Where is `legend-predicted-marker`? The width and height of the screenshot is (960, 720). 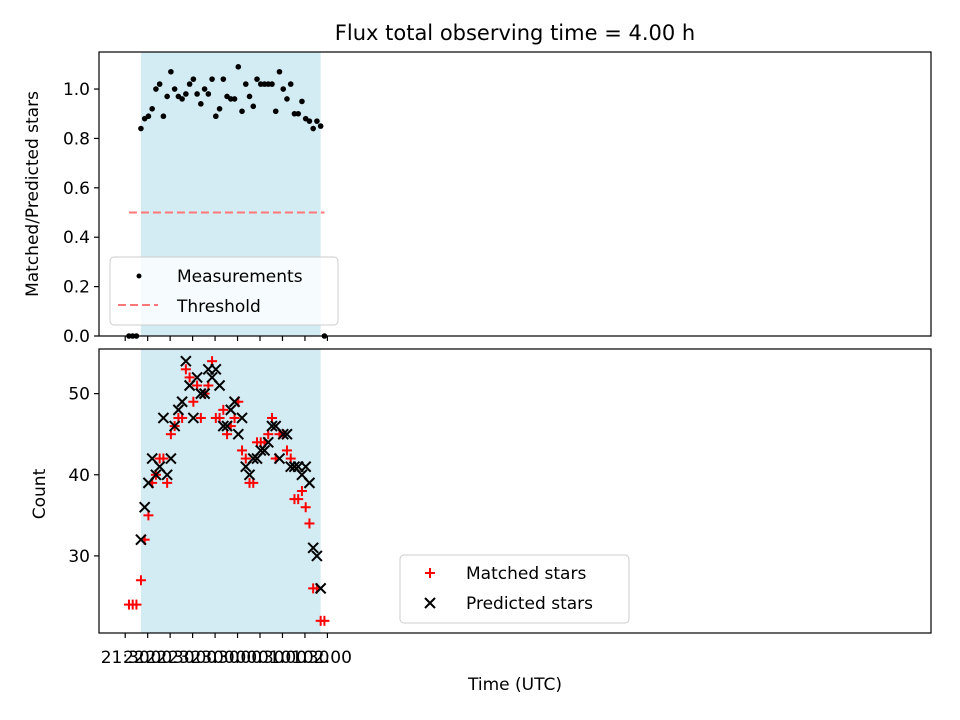
legend-predicted-marker is located at coordinates (430, 603).